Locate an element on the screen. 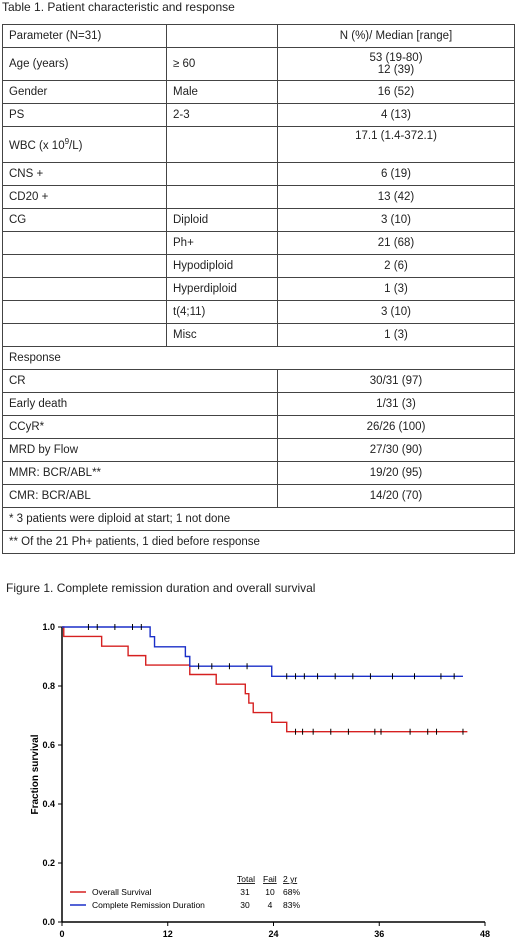  table-row: CG Diploid 3 (10) is located at coordinates (258, 220).